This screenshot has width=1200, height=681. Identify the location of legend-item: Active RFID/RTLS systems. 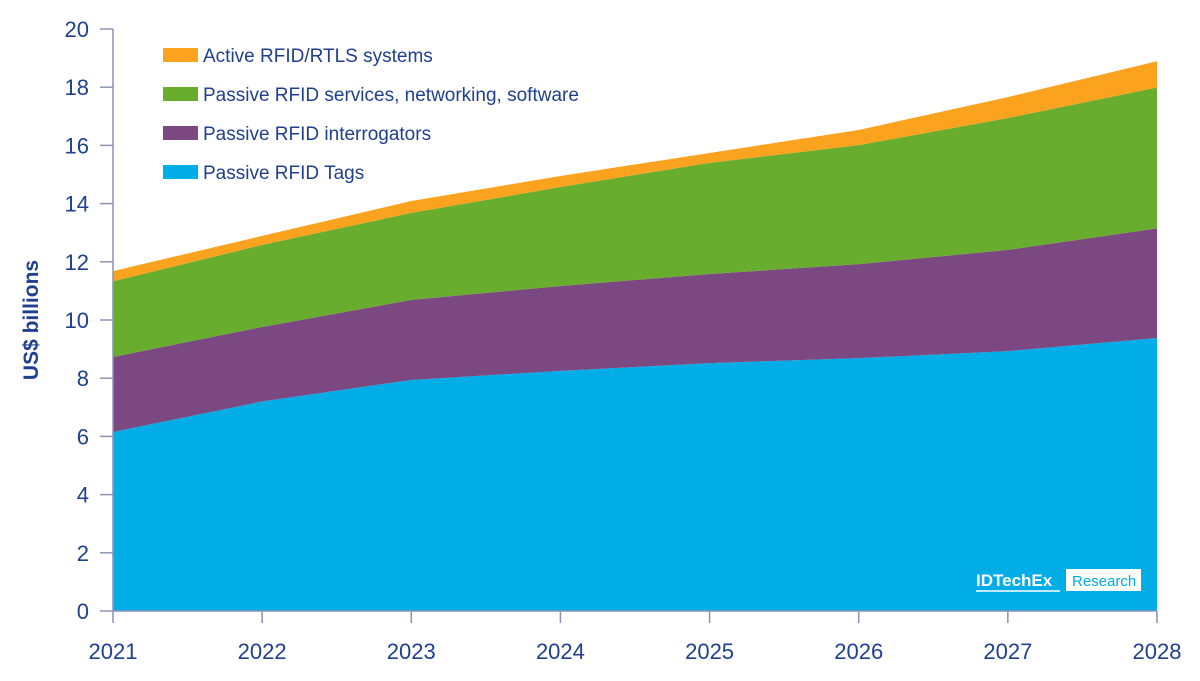
(298, 56).